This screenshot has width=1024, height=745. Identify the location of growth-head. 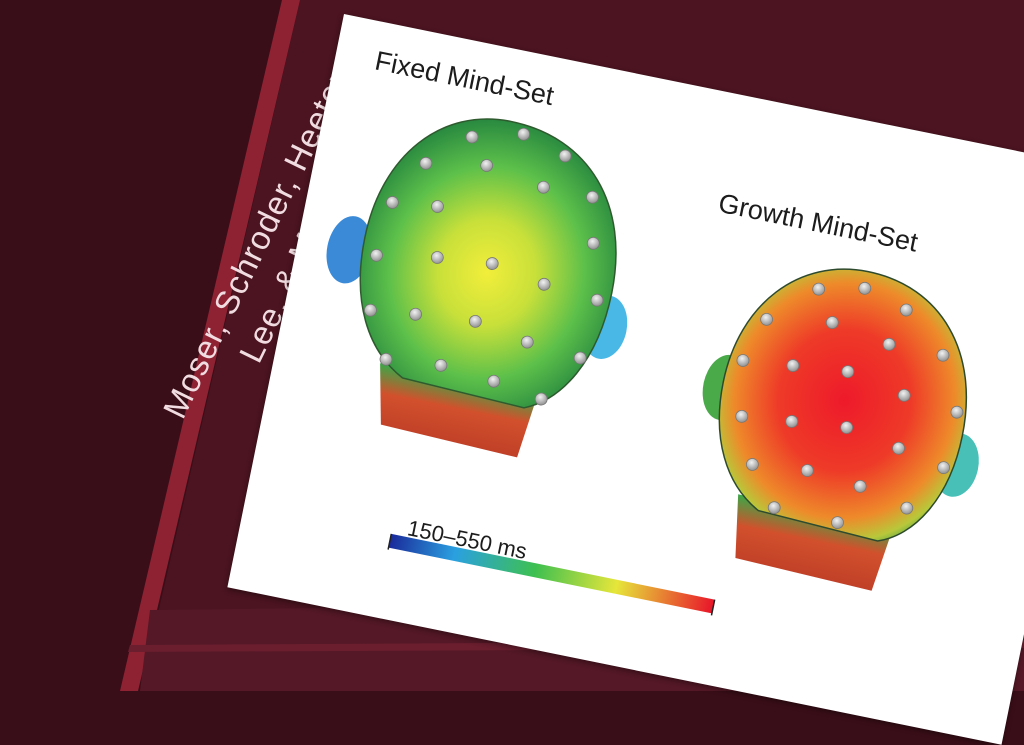
(842, 405).